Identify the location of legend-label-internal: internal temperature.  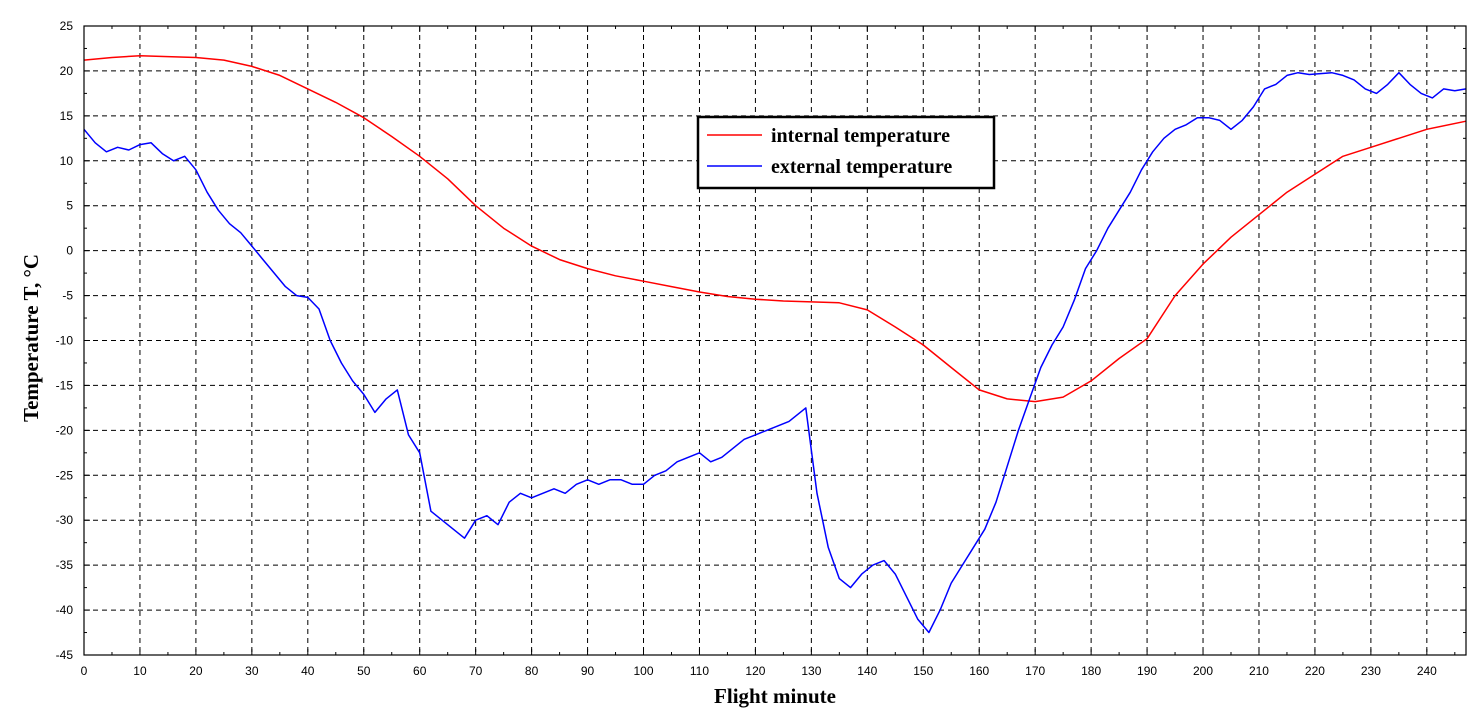
(860, 136).